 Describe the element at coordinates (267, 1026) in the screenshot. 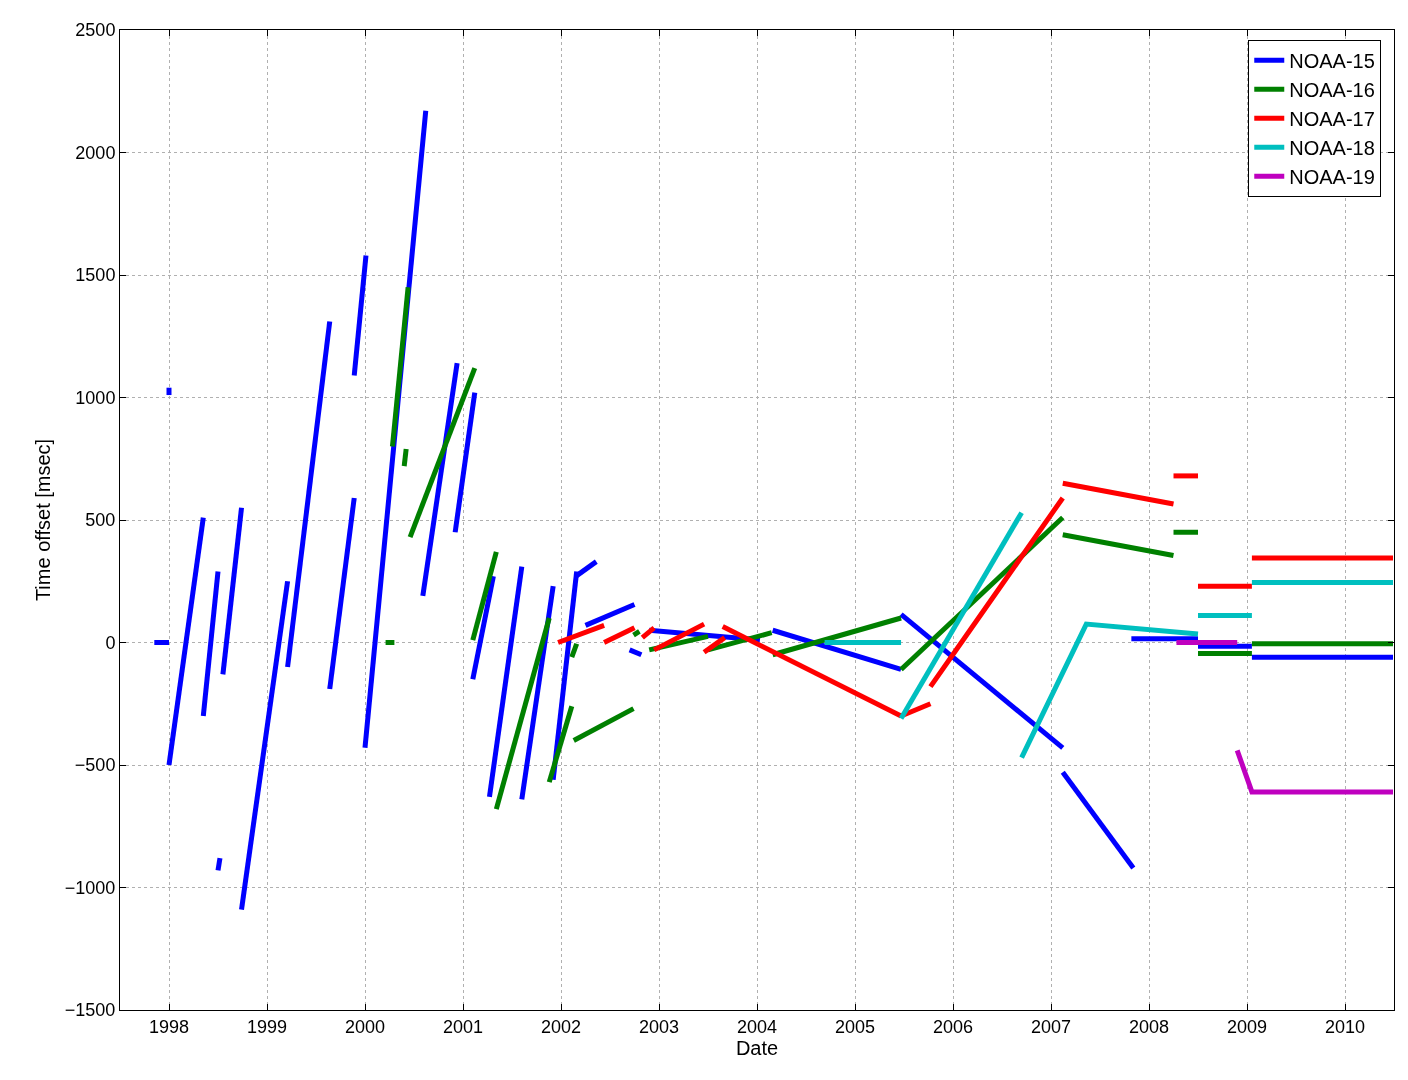

I see `x-tick-label: 1999` at that location.